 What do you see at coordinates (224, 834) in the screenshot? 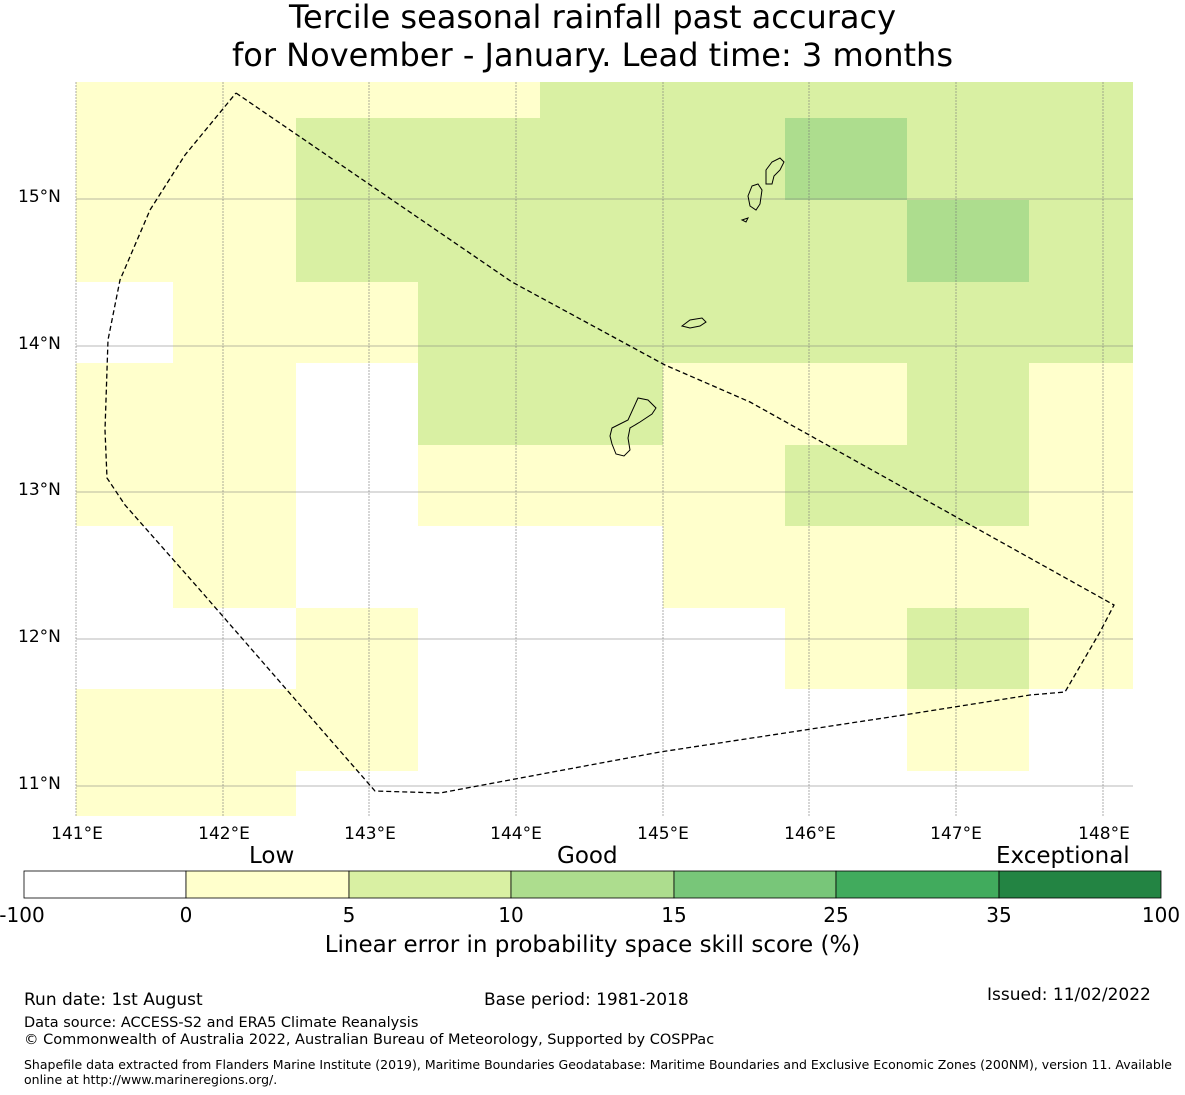
I see `lon-label-142e: 142°E` at bounding box center [224, 834].